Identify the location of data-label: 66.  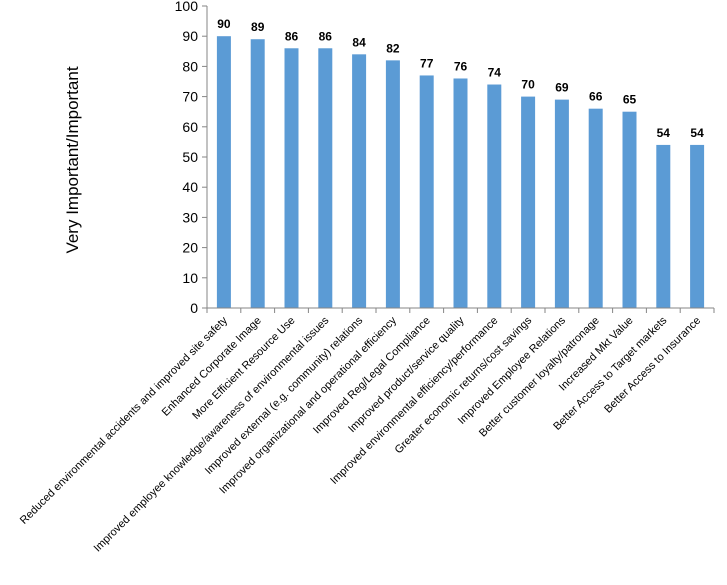
(596, 97).